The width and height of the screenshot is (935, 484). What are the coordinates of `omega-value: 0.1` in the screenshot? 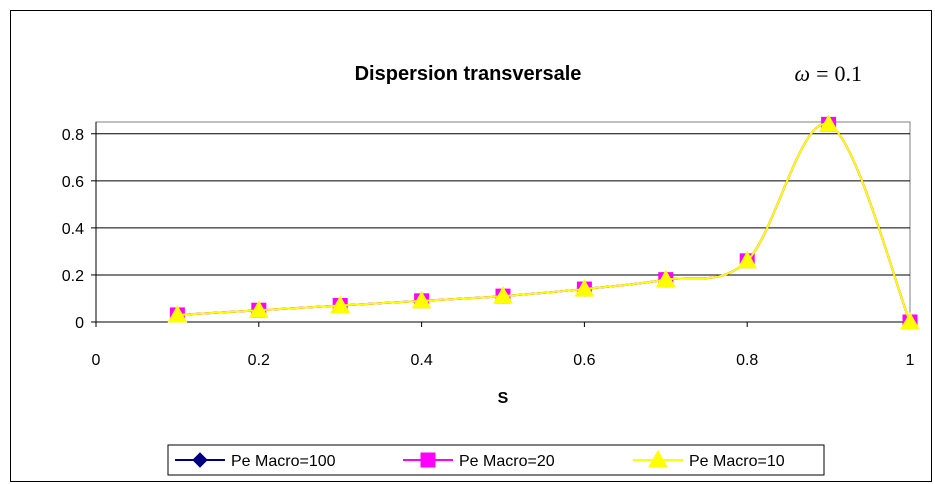 It's located at (849, 73).